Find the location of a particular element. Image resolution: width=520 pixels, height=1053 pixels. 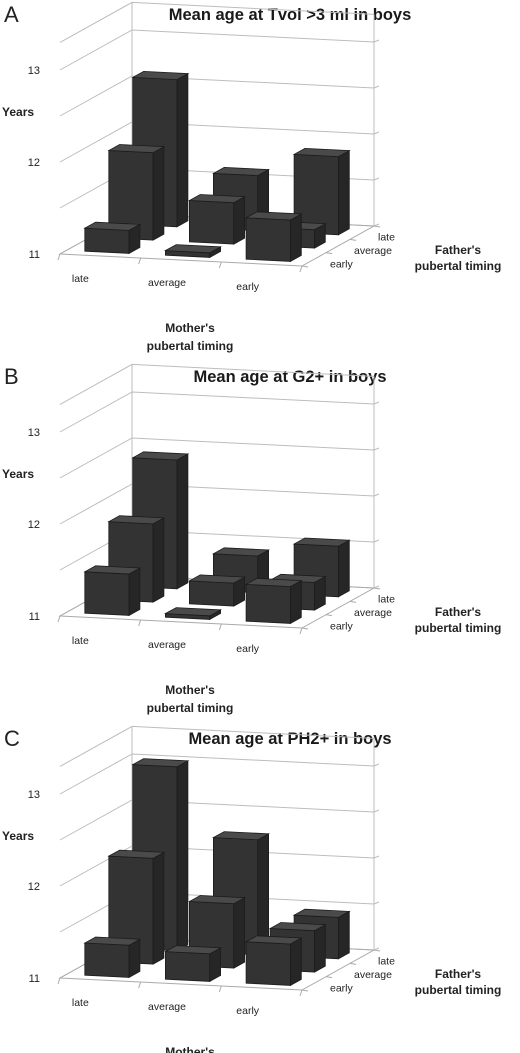

depth-category-label: late is located at coordinates (386, 962).